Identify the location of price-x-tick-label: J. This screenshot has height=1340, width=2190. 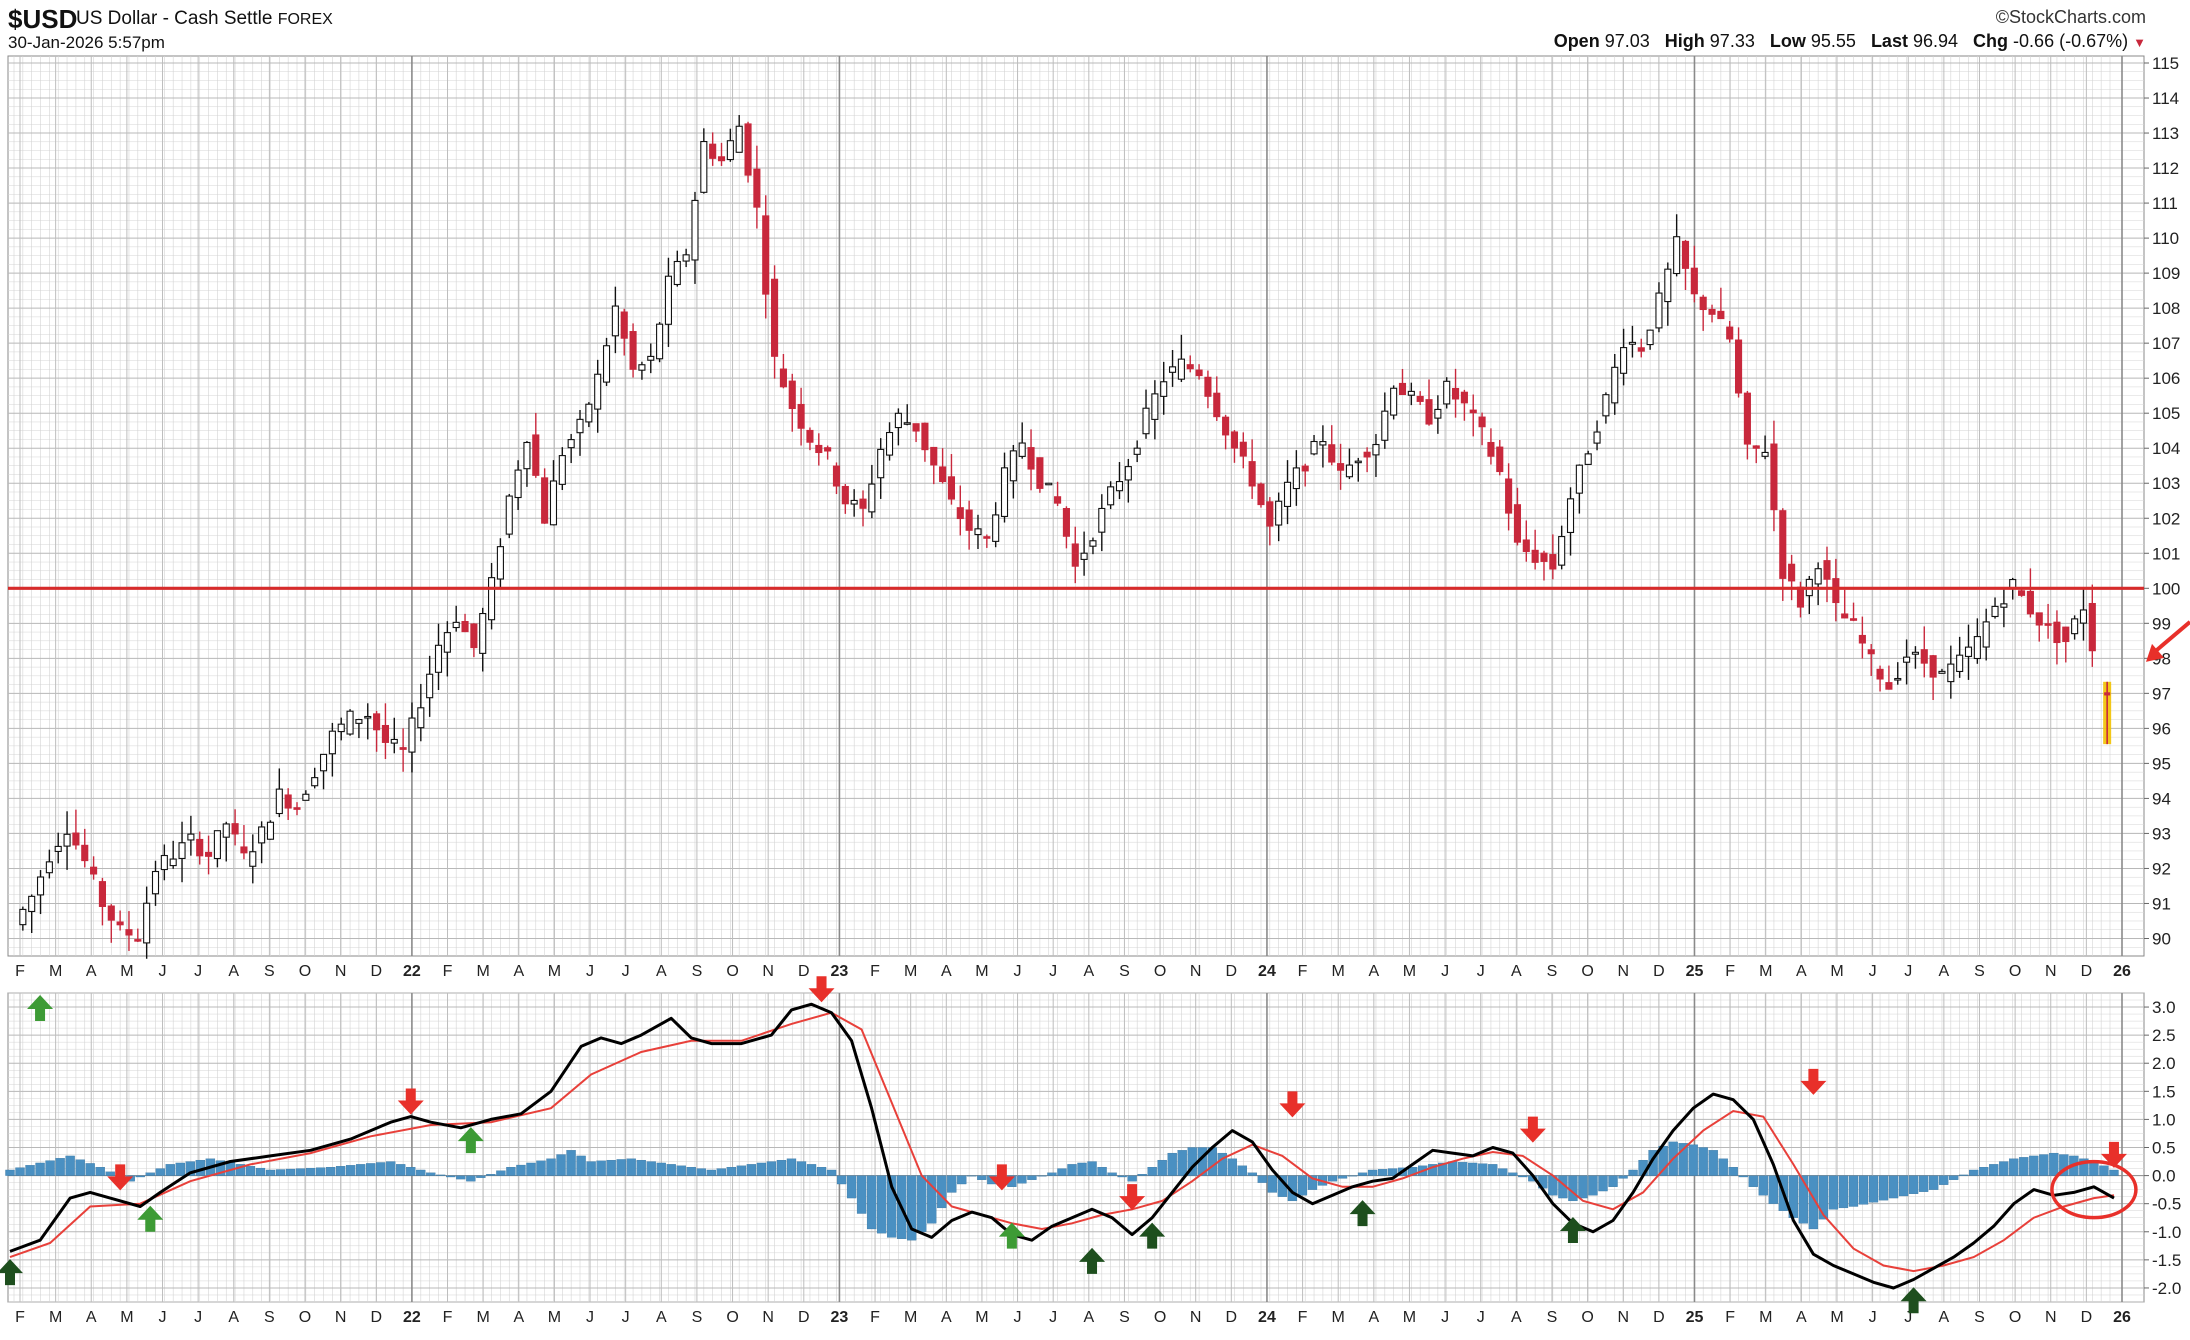
(590, 971).